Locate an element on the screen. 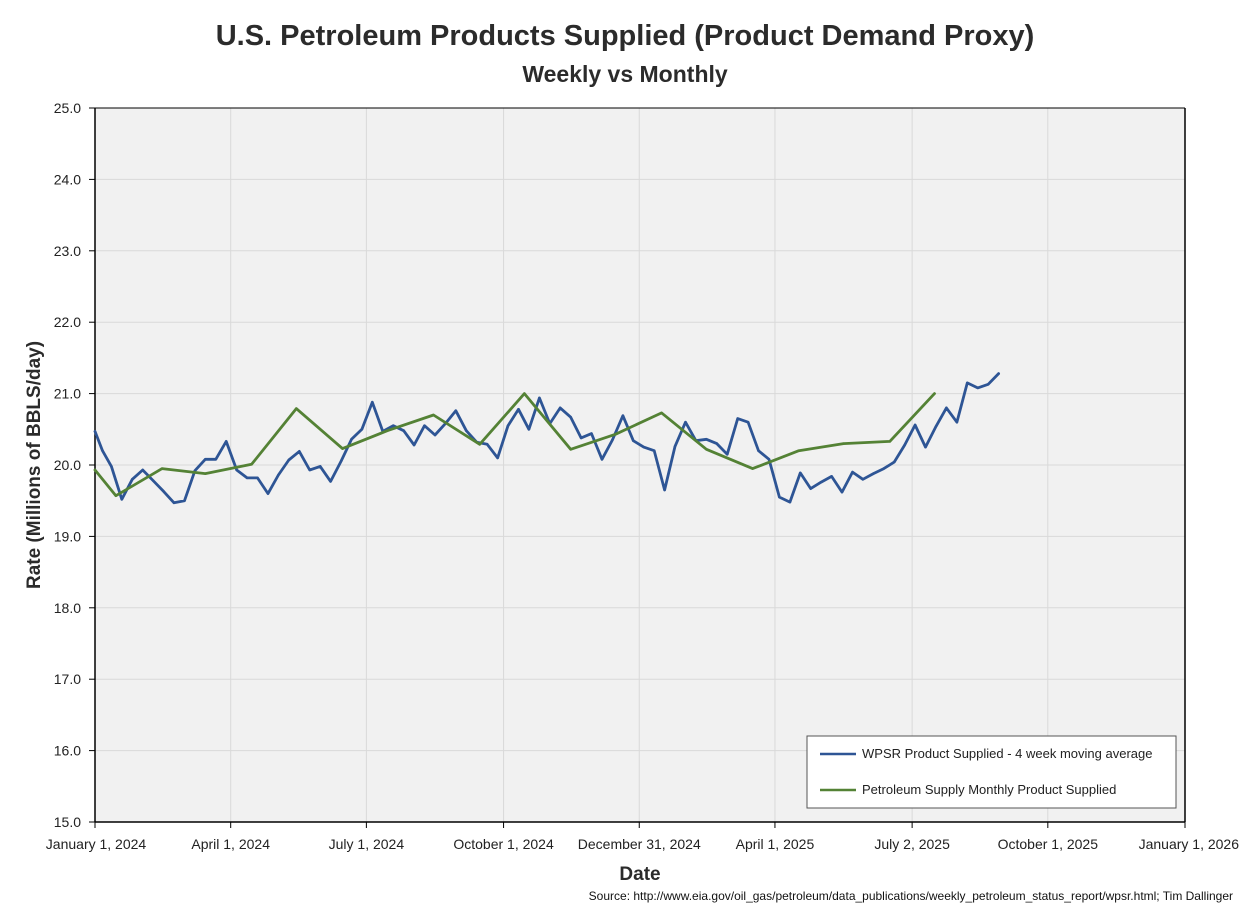  y-tick-label: 21.0 is located at coordinates (67, 394).